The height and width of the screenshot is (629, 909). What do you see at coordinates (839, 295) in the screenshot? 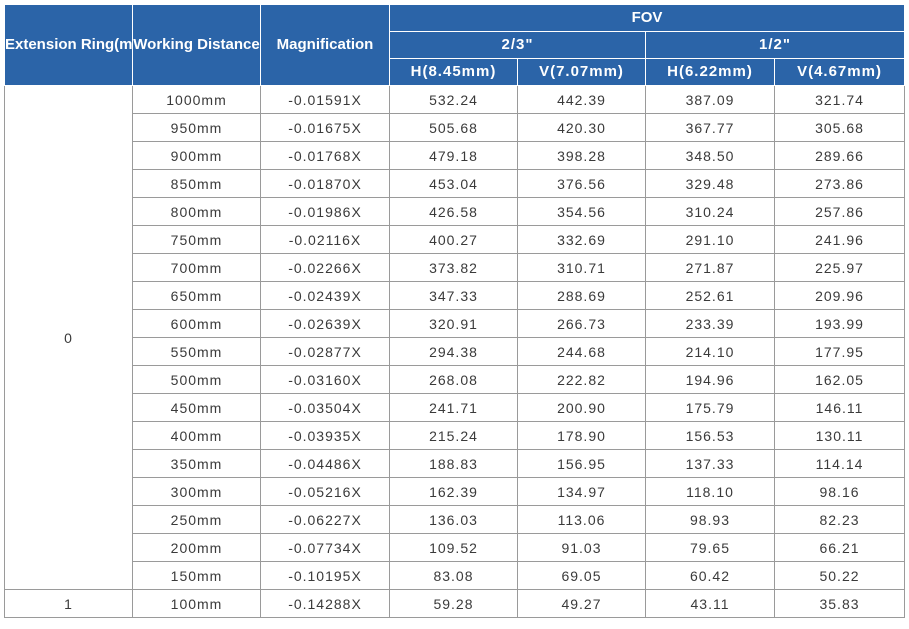
I see `fov-value-cell: 209.96` at bounding box center [839, 295].